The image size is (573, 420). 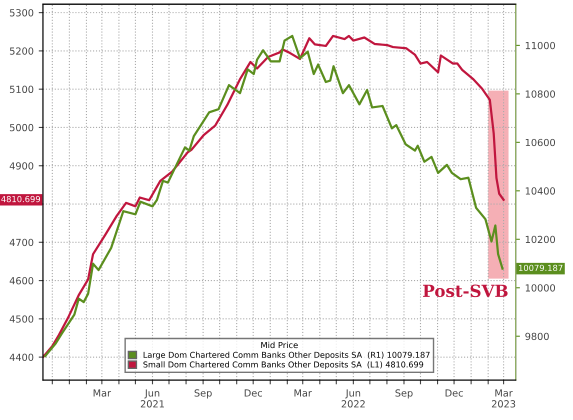 I want to click on y-tick-label: 5200, so click(x=22, y=51).